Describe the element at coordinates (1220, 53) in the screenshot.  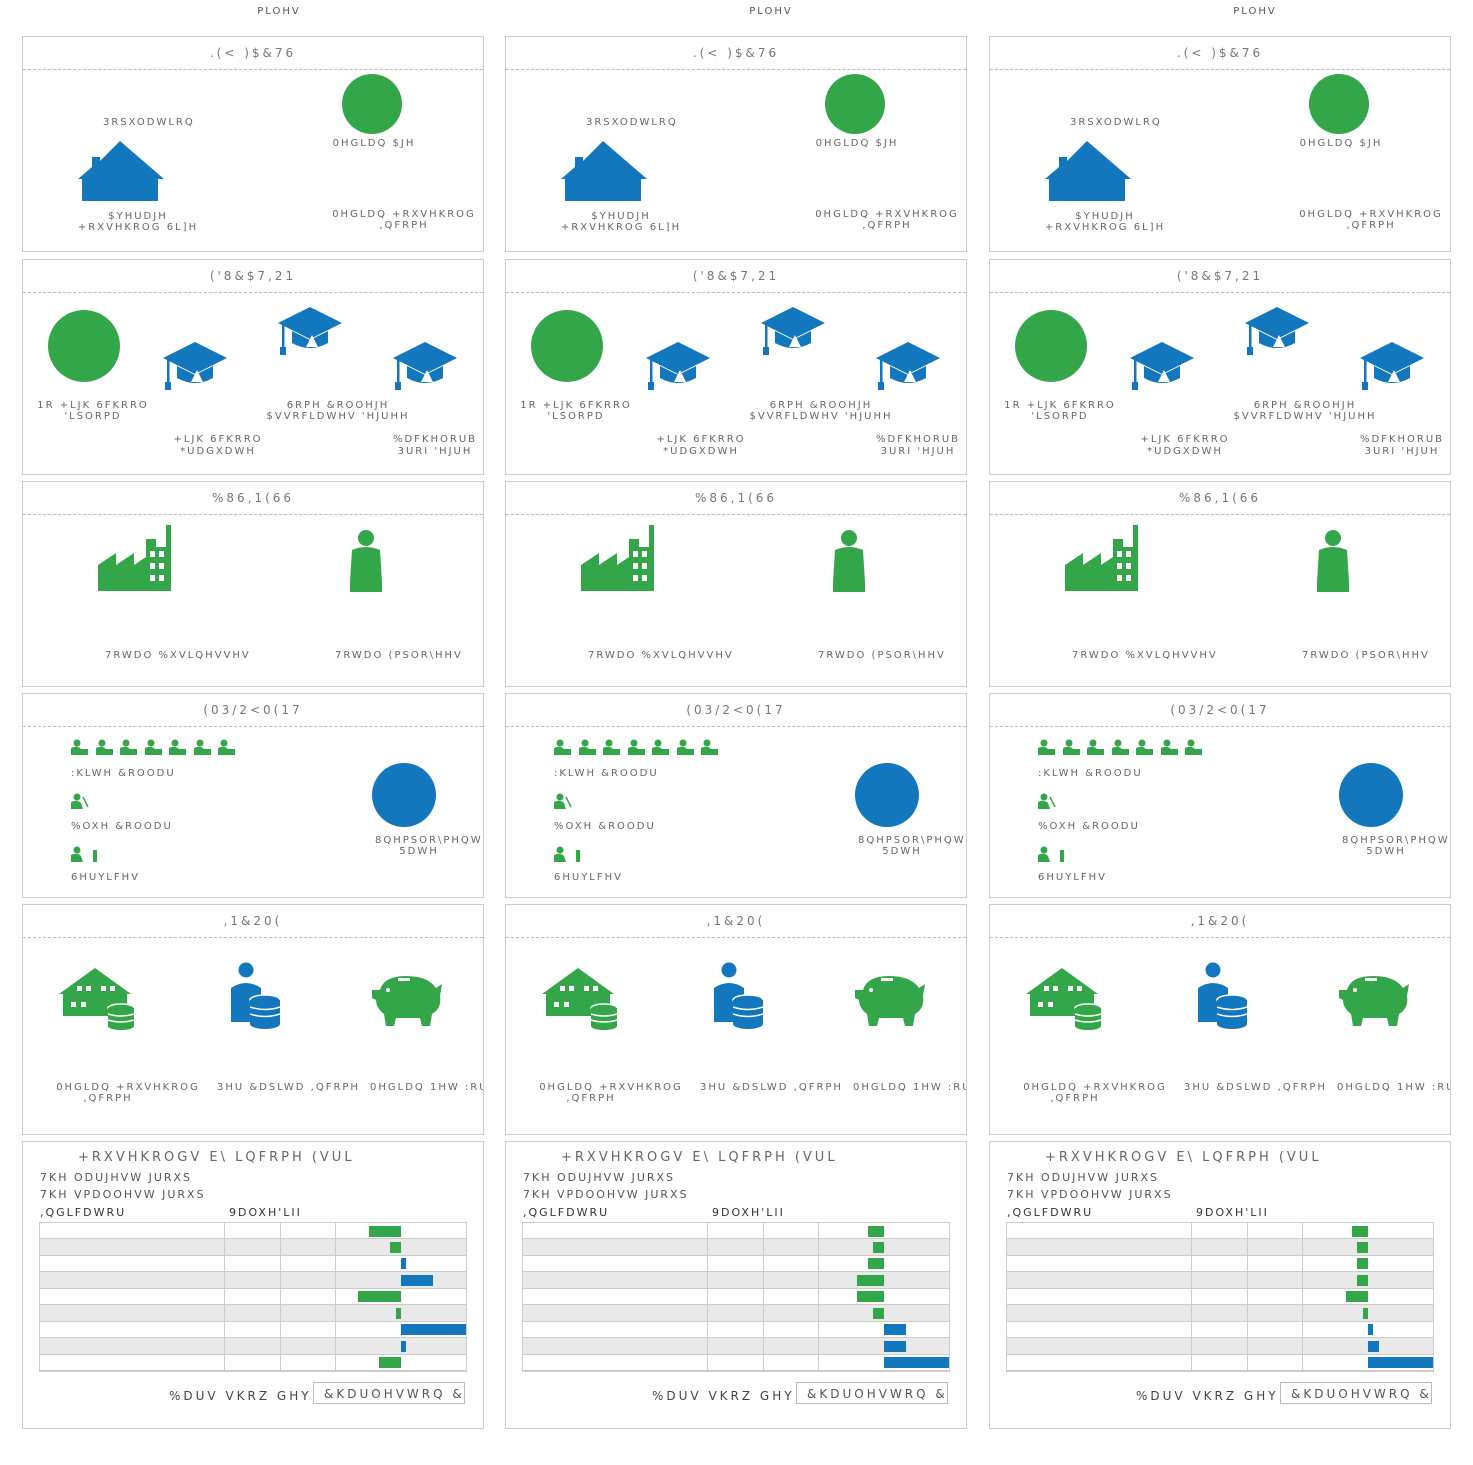
I see `panel-title: .(< )$&76` at that location.